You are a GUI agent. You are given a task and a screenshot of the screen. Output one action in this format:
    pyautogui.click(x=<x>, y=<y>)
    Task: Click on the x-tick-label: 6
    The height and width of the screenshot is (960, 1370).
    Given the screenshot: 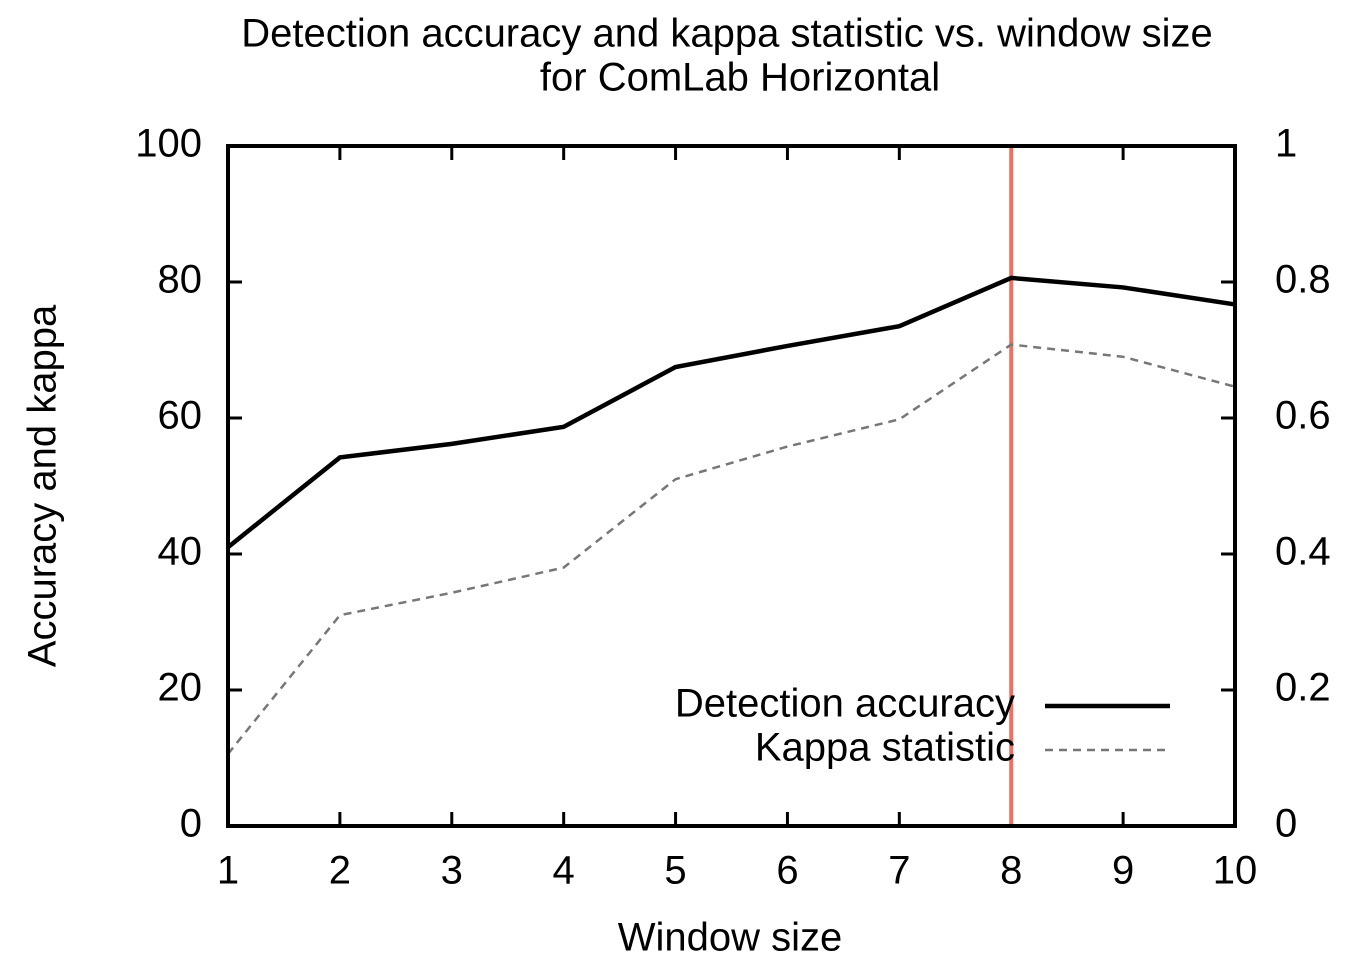 What is the action you would take?
    pyautogui.click(x=787, y=871)
    